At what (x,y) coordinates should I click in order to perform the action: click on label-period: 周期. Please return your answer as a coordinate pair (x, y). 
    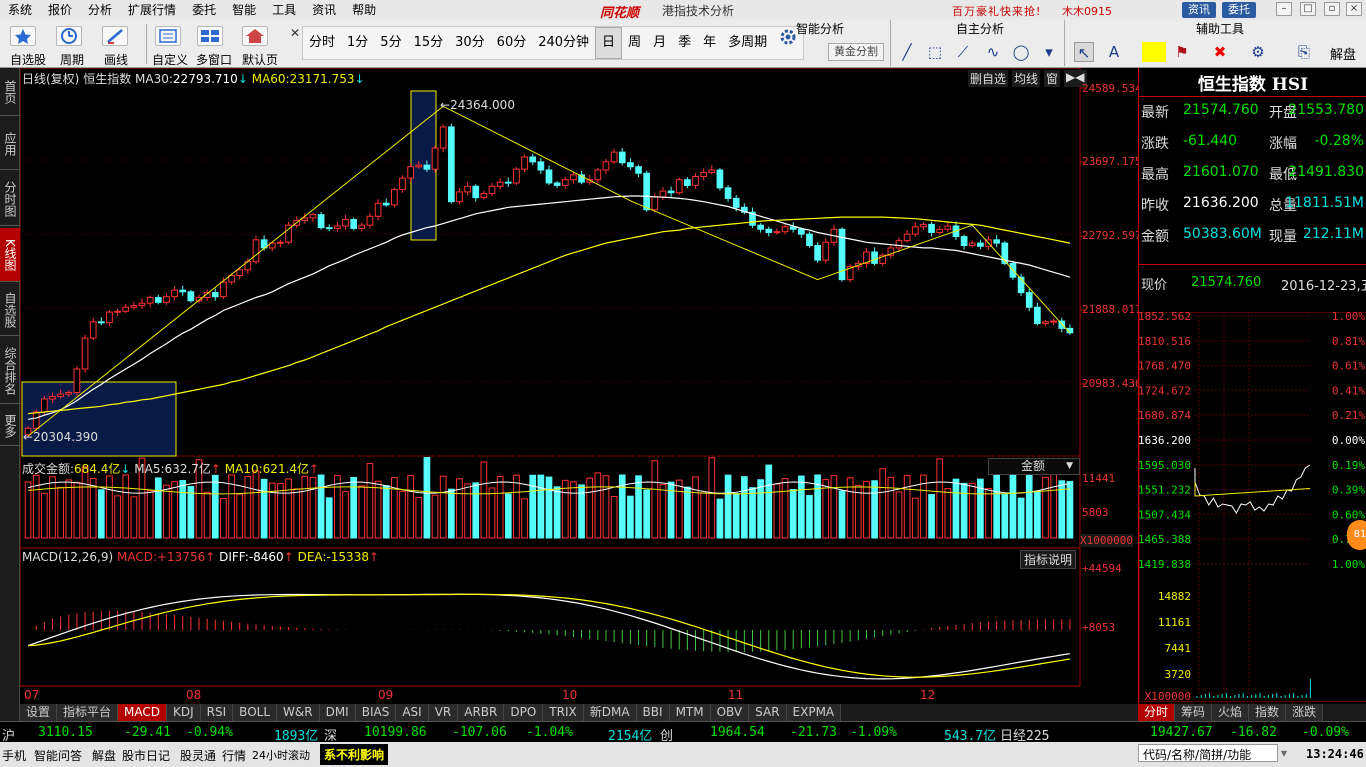
    Looking at the image, I should click on (72, 60).